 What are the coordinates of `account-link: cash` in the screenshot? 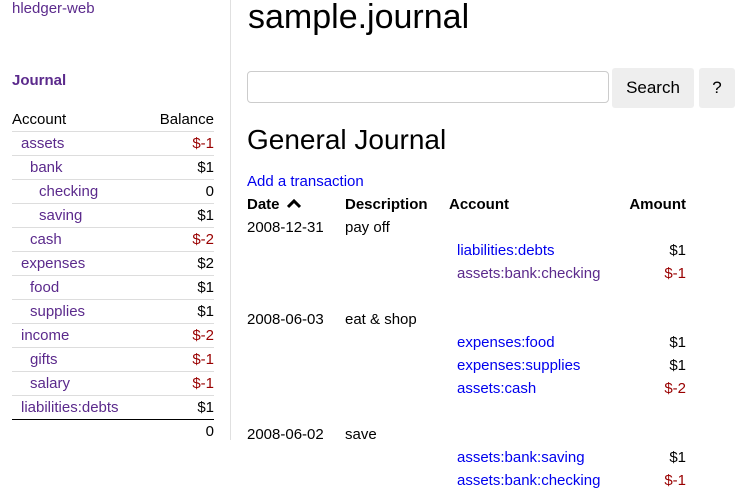 It's located at (46, 239).